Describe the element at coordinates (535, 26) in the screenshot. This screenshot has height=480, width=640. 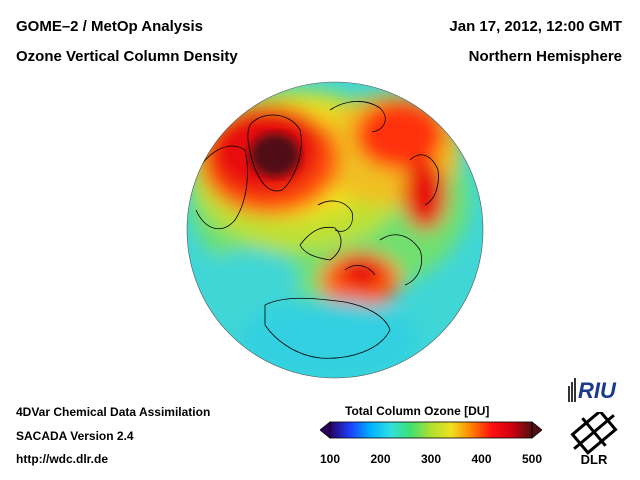
I see `title-right: Jan 17, 2012, 12:00 GMT` at that location.